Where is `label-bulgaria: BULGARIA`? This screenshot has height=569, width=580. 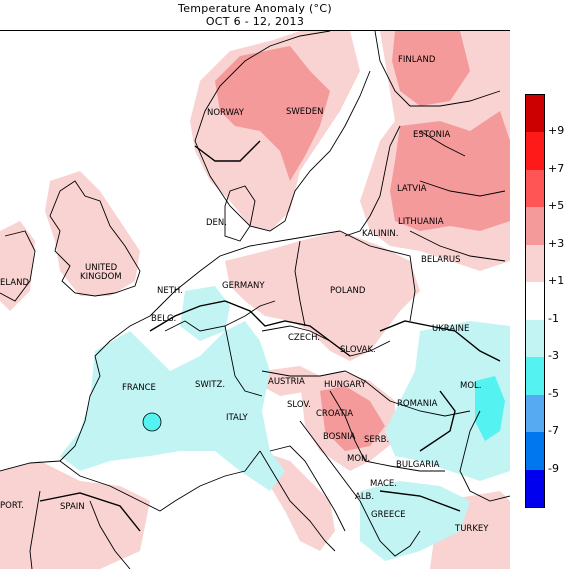 label-bulgaria: BULGARIA is located at coordinates (418, 465).